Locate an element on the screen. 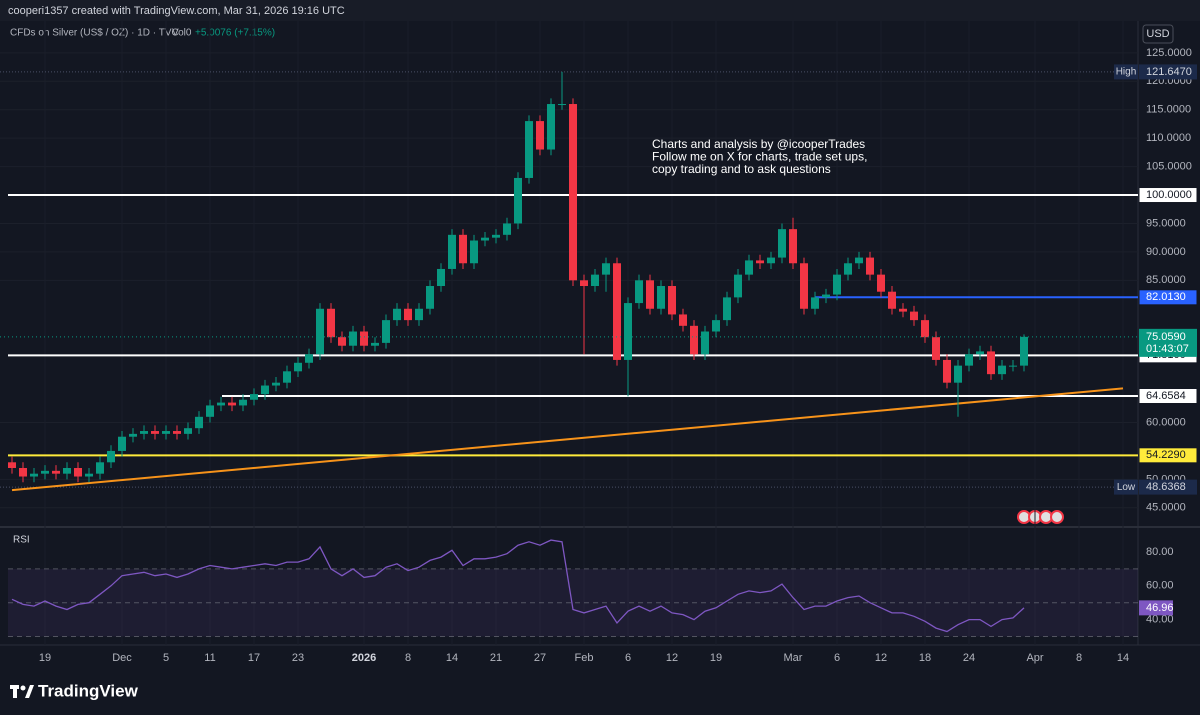  symbol: CFDs on Silver (US$ / OZ) · 1D · TVC is located at coordinates (94, 33).